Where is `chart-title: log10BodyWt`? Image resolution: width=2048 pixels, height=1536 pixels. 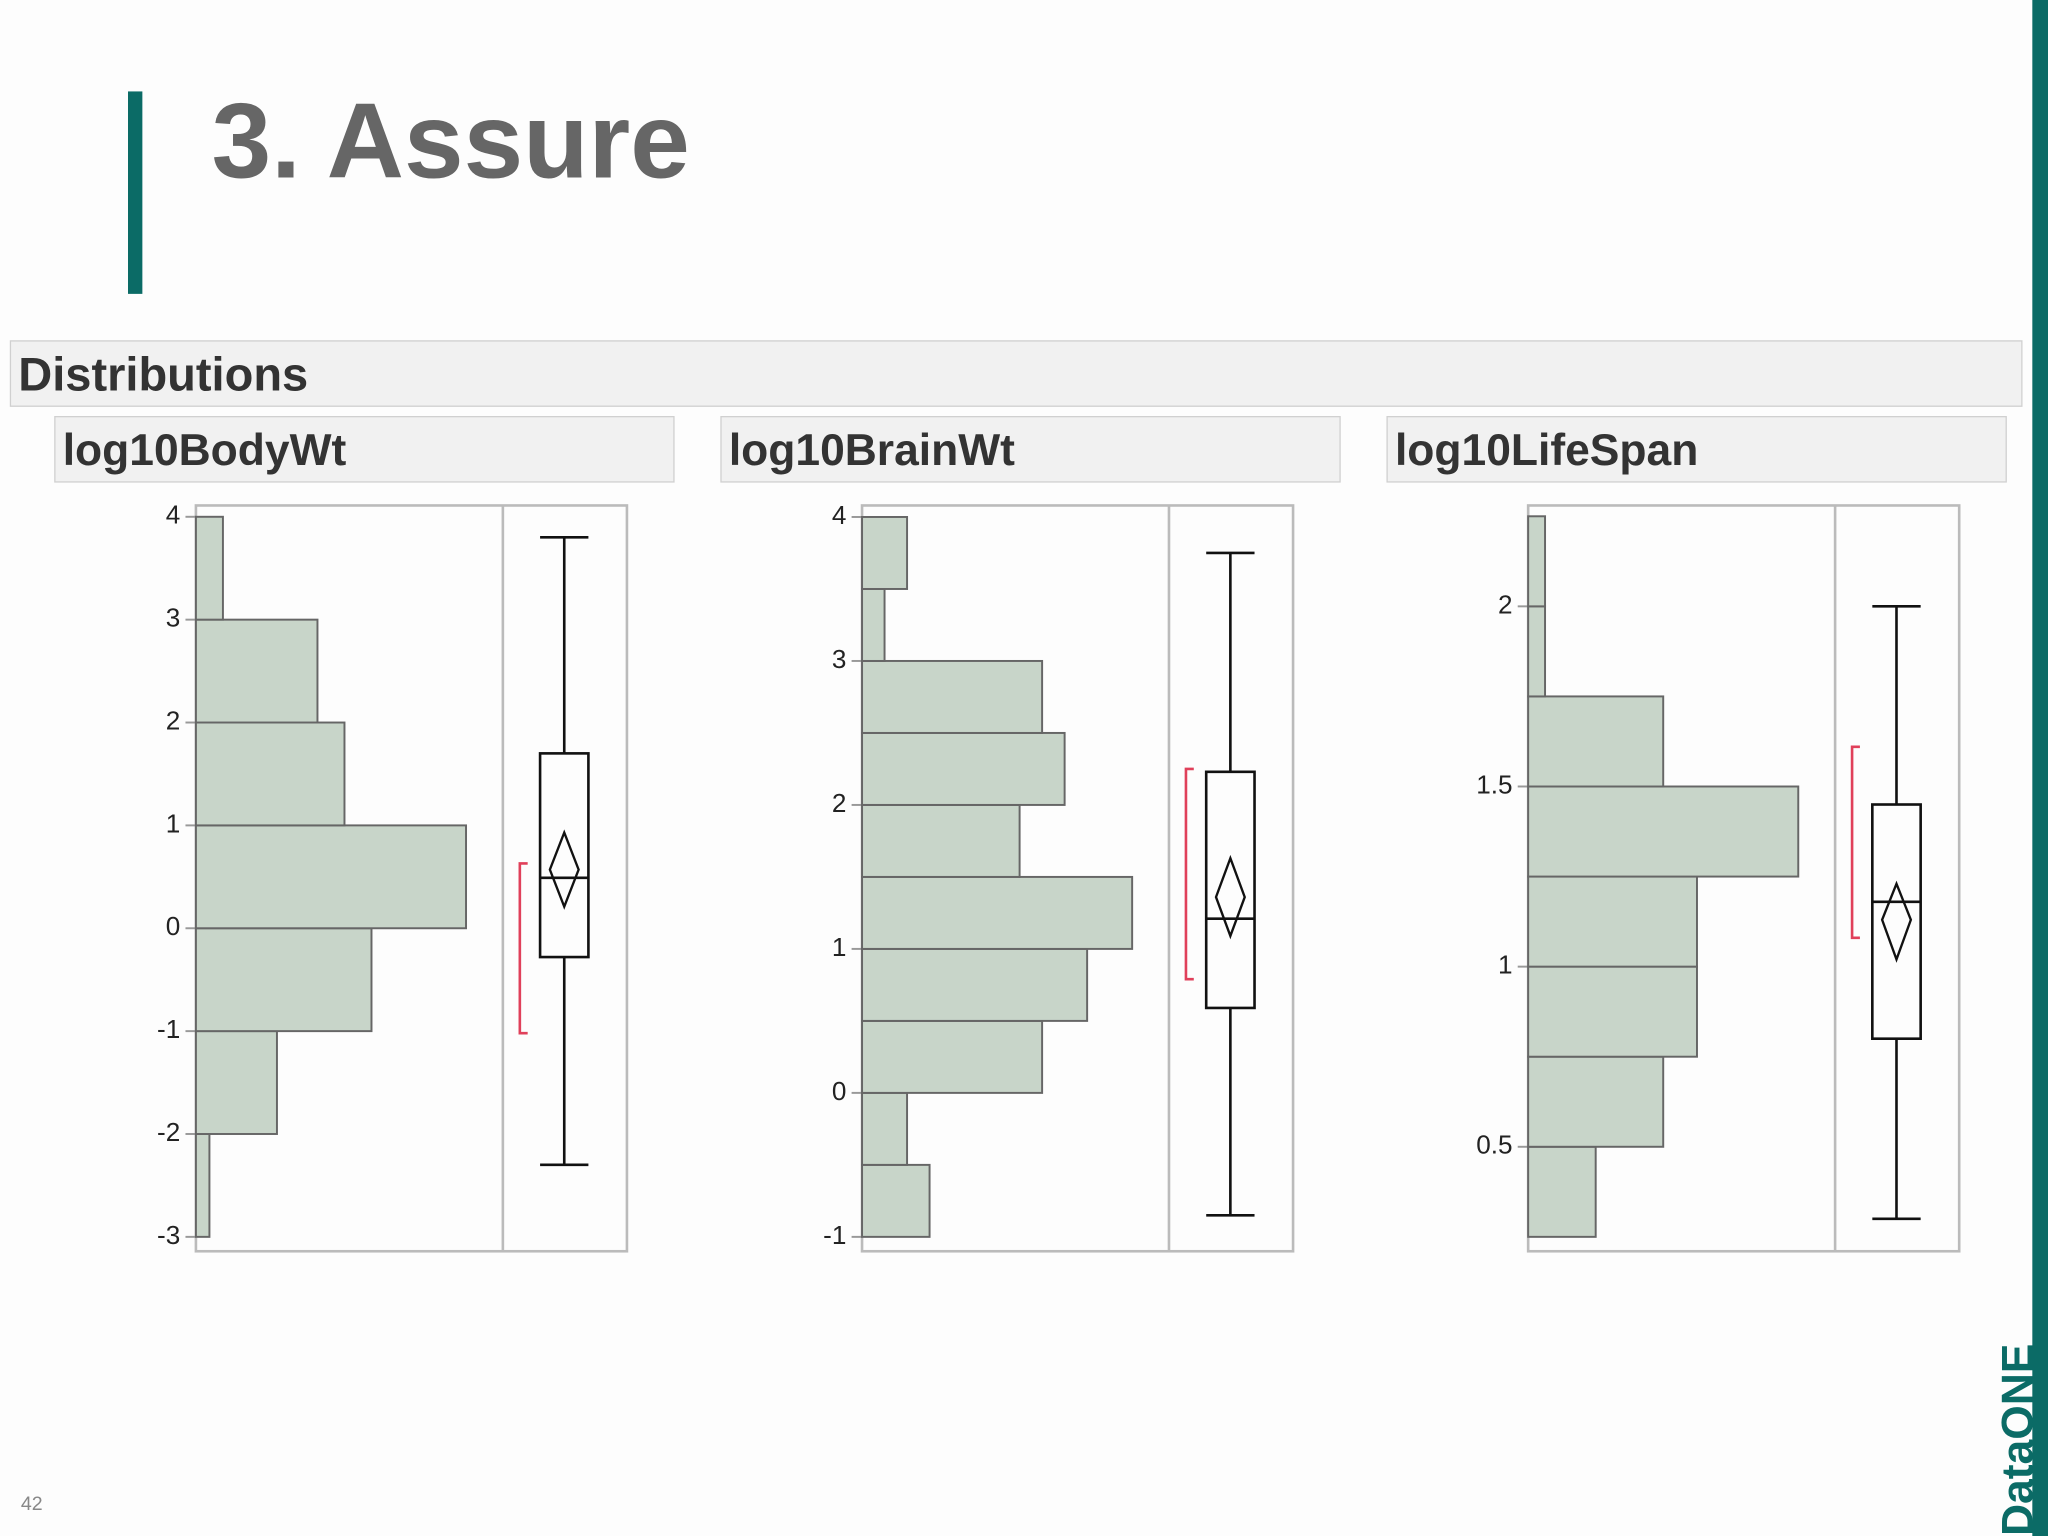 chart-title: log10BodyWt is located at coordinates (205, 450).